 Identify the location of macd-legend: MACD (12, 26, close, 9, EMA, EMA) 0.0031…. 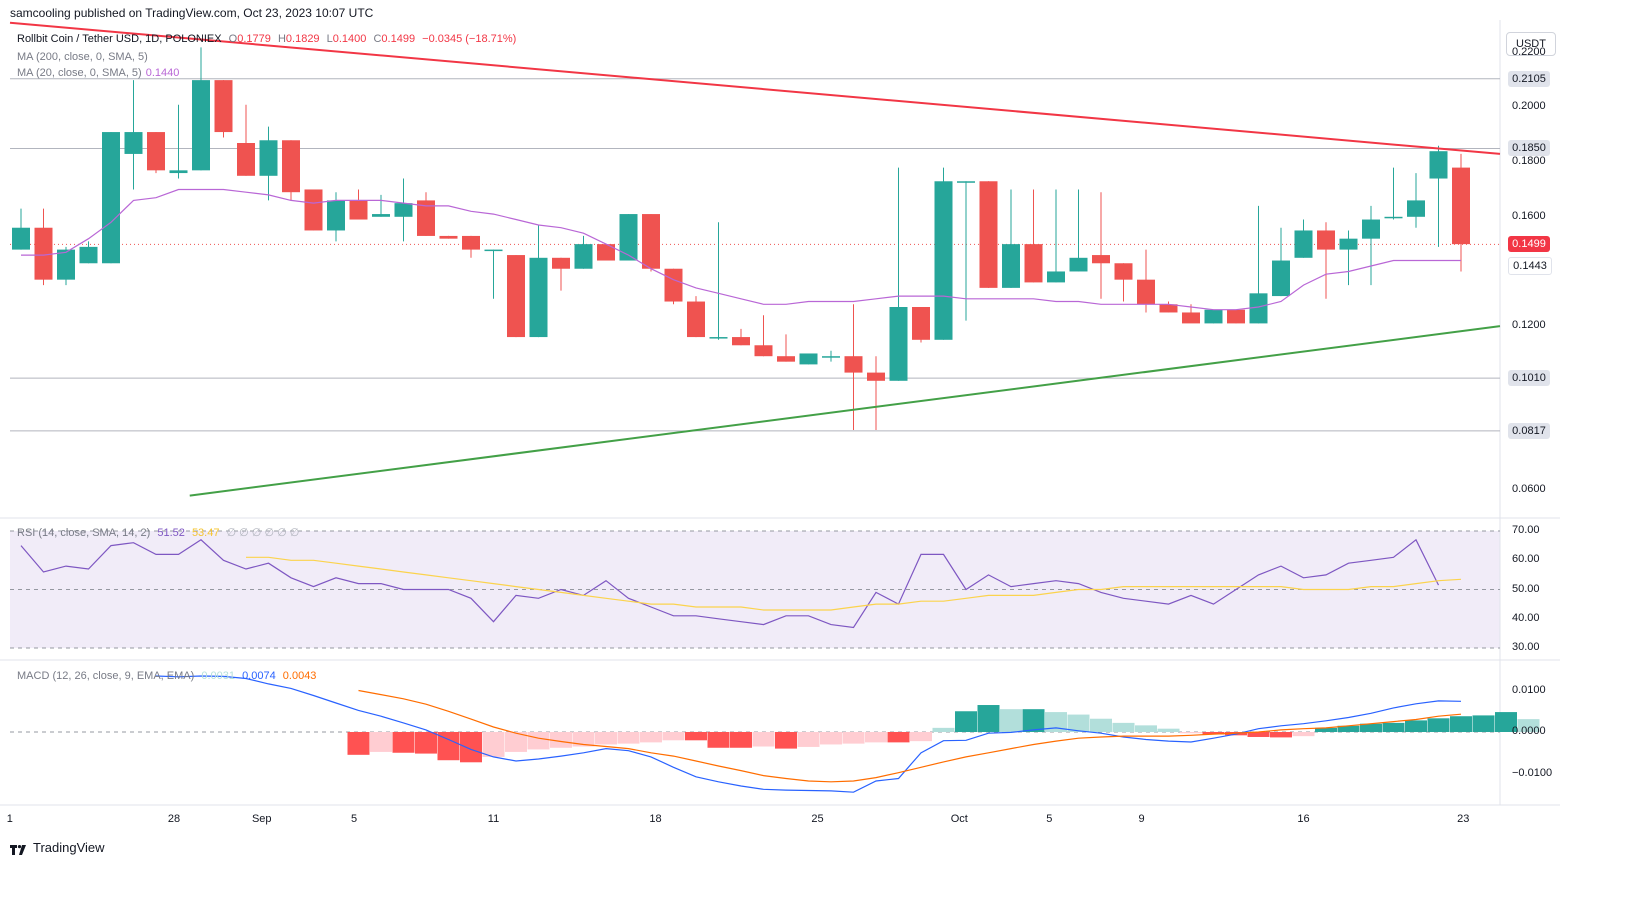
(168, 676).